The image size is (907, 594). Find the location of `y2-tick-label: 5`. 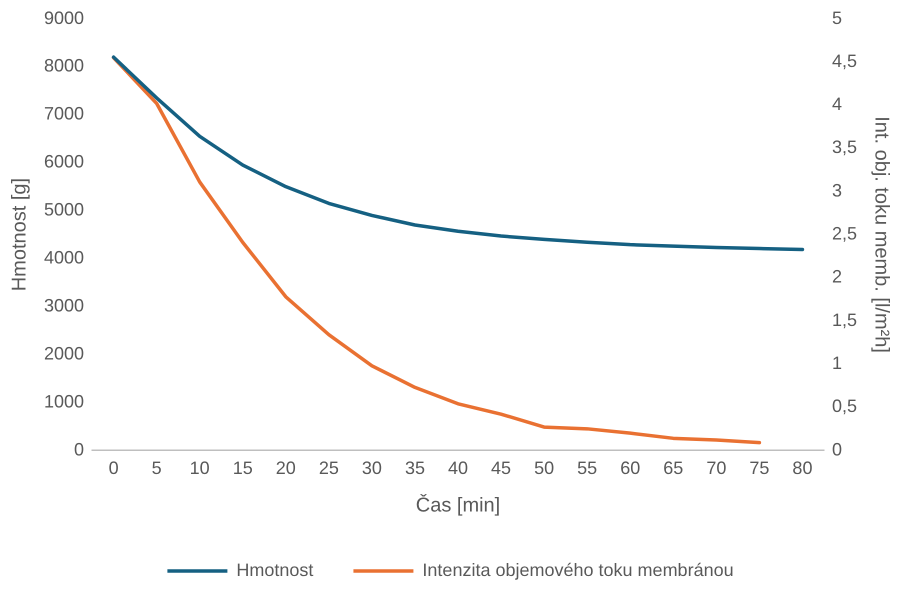

y2-tick-label: 5 is located at coordinates (837, 18).